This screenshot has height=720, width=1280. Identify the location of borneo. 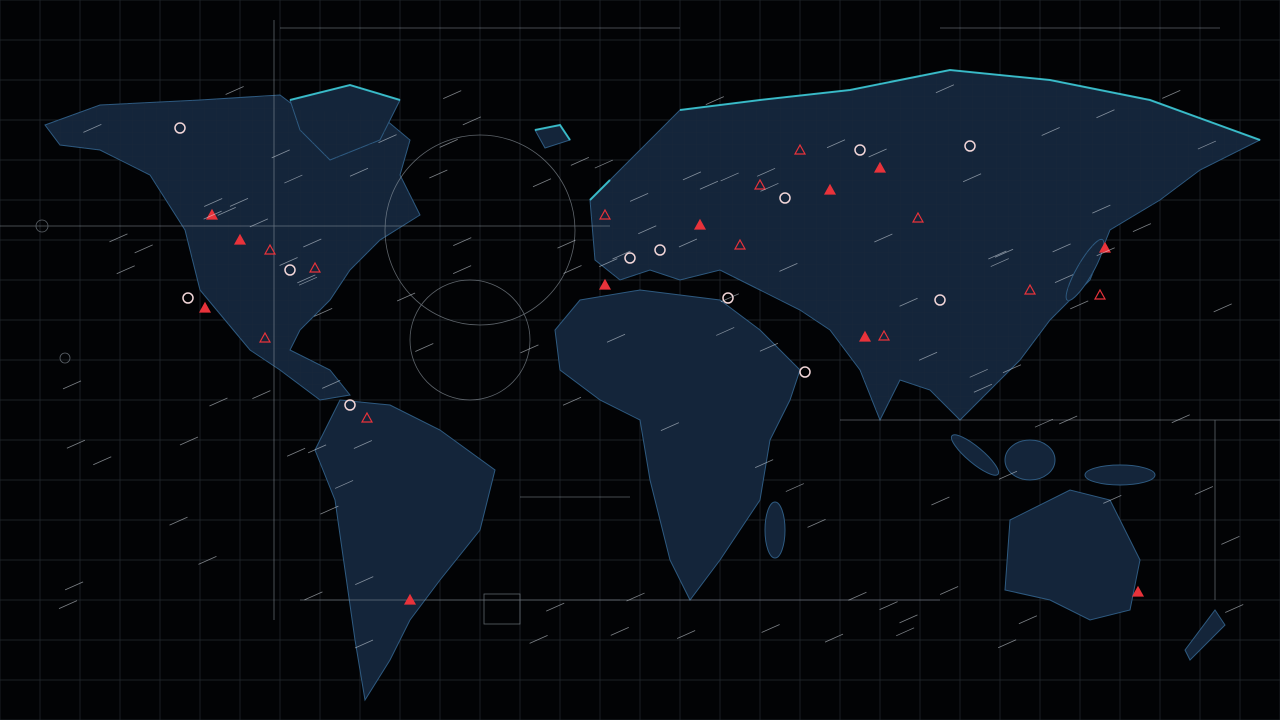
(1030, 460).